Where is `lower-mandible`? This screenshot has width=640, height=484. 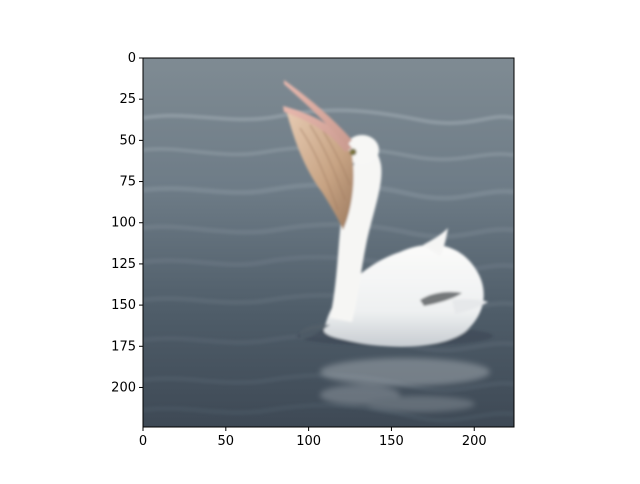 lower-mandible is located at coordinates (317, 129).